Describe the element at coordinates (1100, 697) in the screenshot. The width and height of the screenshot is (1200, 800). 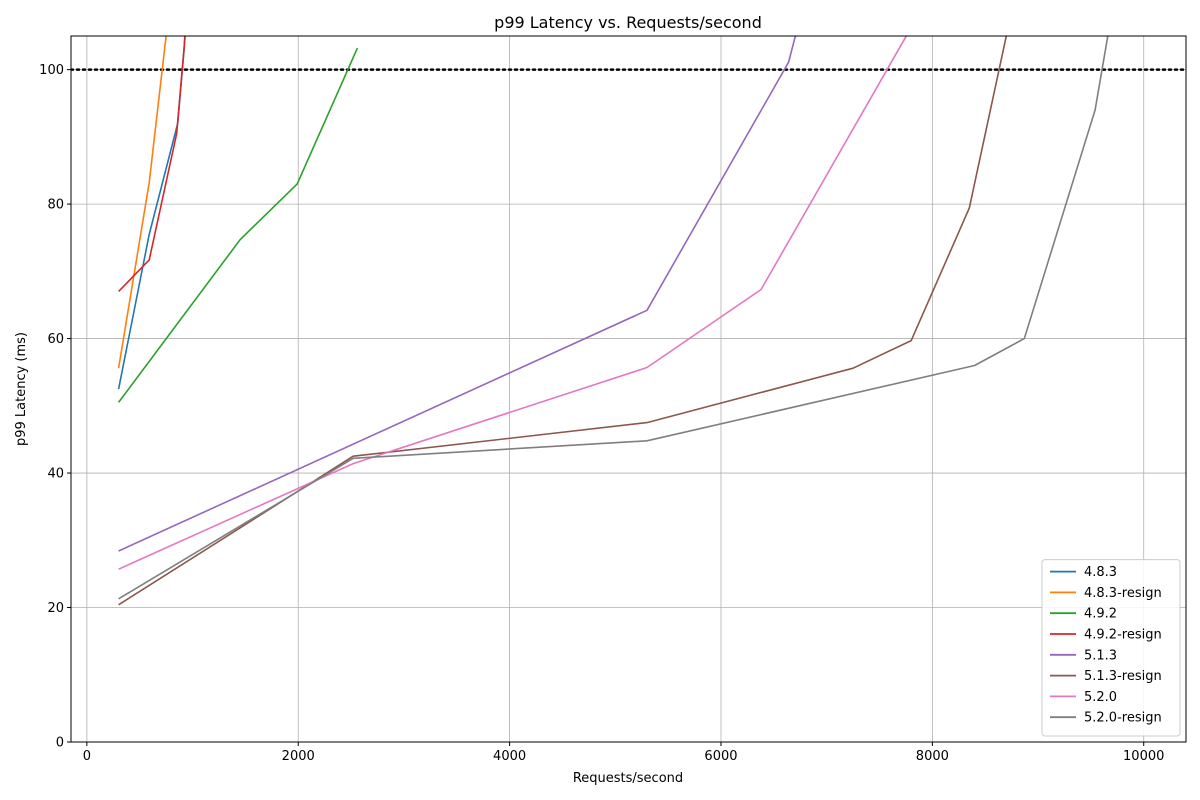
I see `legend-label: 5.2.0` at that location.